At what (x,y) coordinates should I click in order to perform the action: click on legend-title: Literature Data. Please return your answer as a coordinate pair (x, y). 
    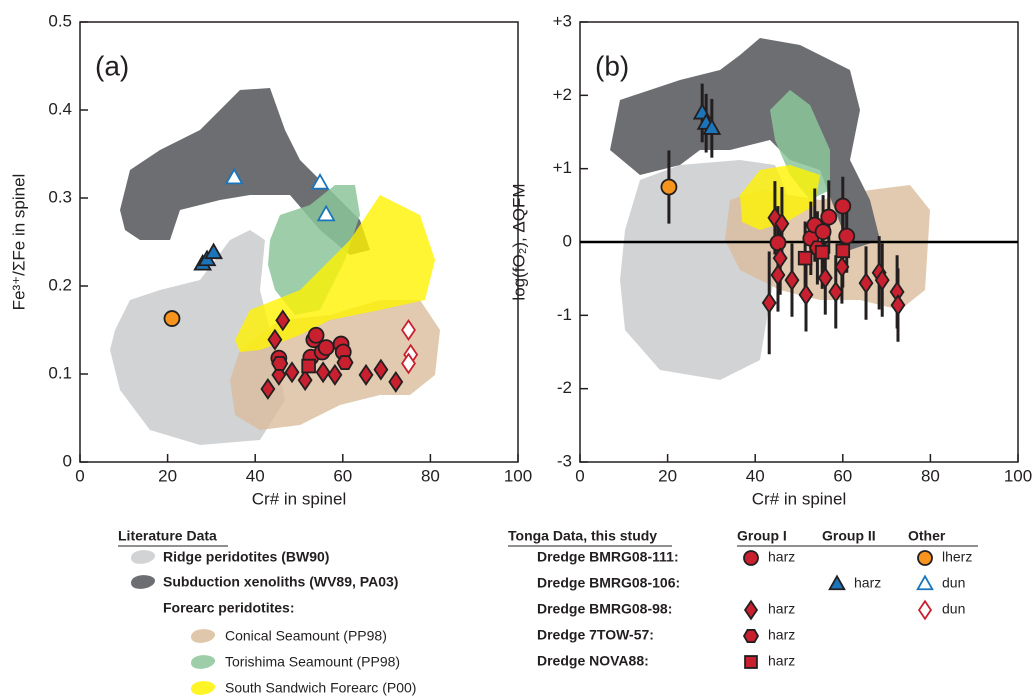
    Looking at the image, I should click on (167, 536).